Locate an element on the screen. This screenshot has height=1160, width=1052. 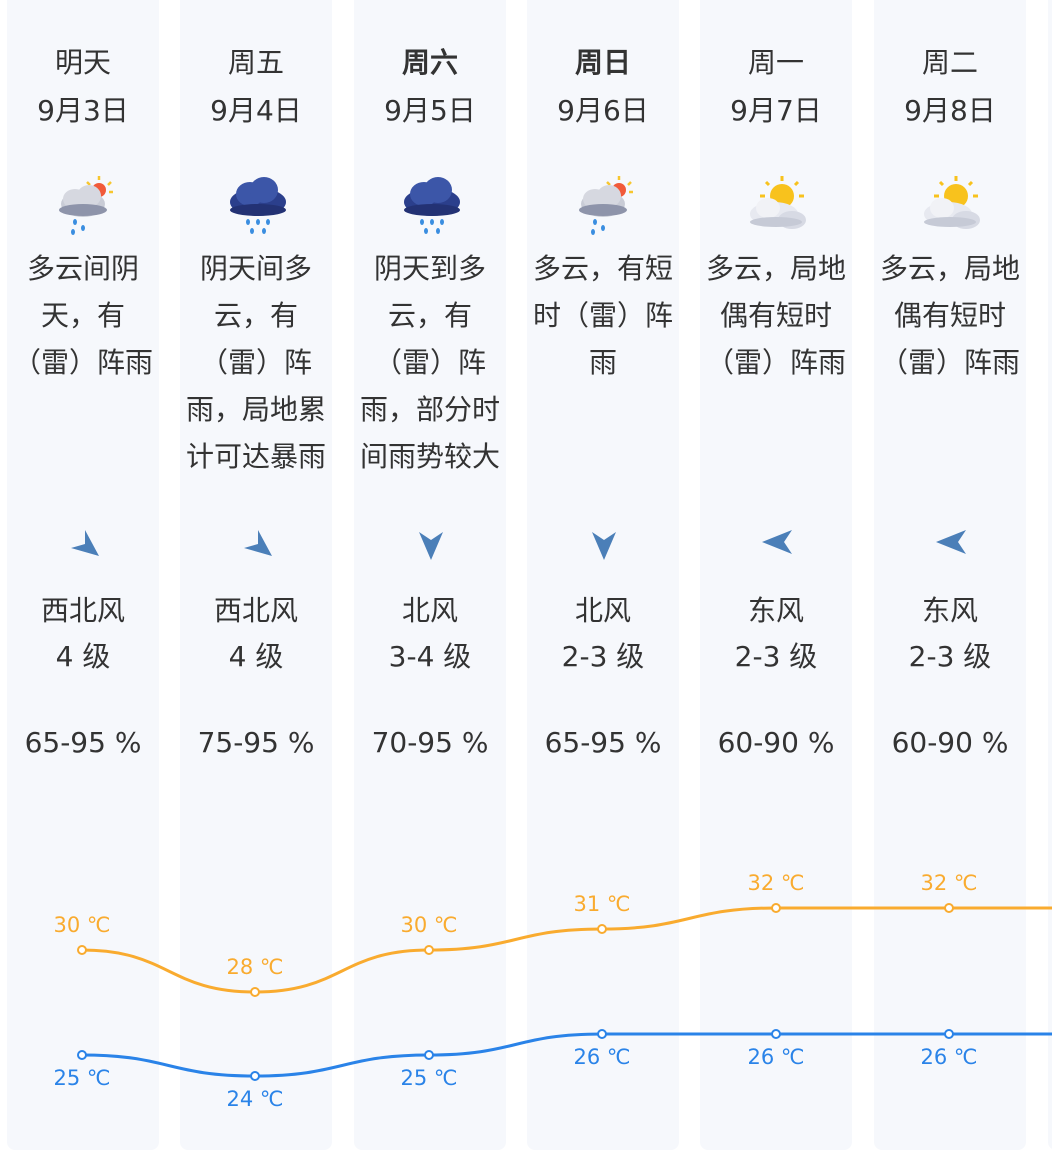
weather-description: 多云，有短时（雷）阵雨 is located at coordinates (602, 315).